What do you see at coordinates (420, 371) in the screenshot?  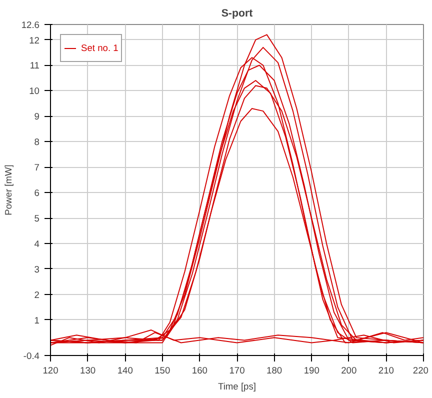 I see `x-tick-label: 220` at bounding box center [420, 371].